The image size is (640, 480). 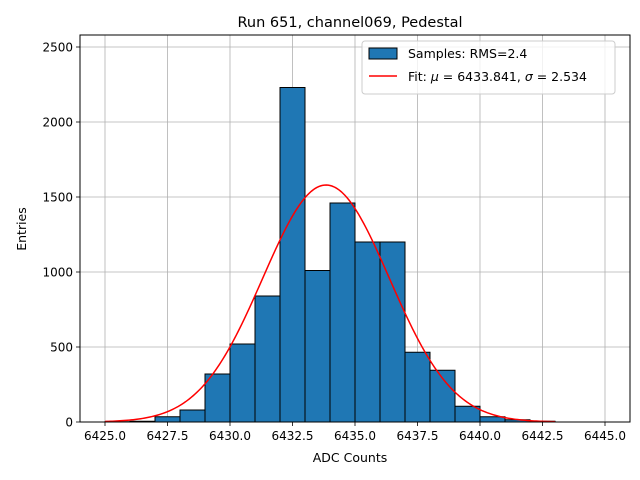 I want to click on x-tick-label-6: 6440.0, so click(x=480, y=436).